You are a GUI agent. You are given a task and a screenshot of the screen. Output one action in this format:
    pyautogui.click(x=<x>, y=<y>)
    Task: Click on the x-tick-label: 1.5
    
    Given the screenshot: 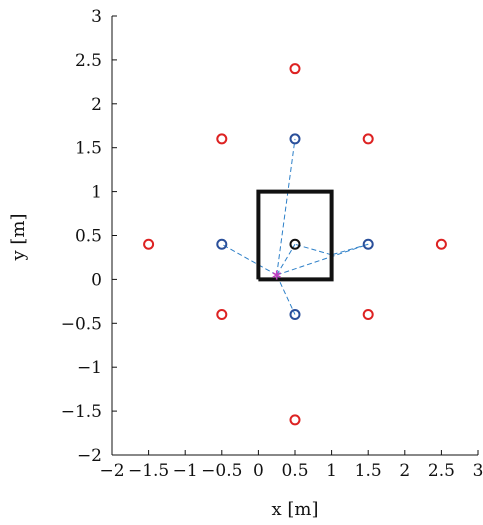 What is the action you would take?
    pyautogui.click(x=368, y=471)
    